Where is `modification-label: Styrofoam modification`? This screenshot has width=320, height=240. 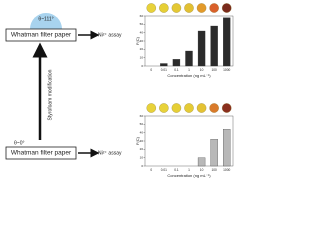
modification-label: Styrofoam modification is located at coordinates (50, 94).